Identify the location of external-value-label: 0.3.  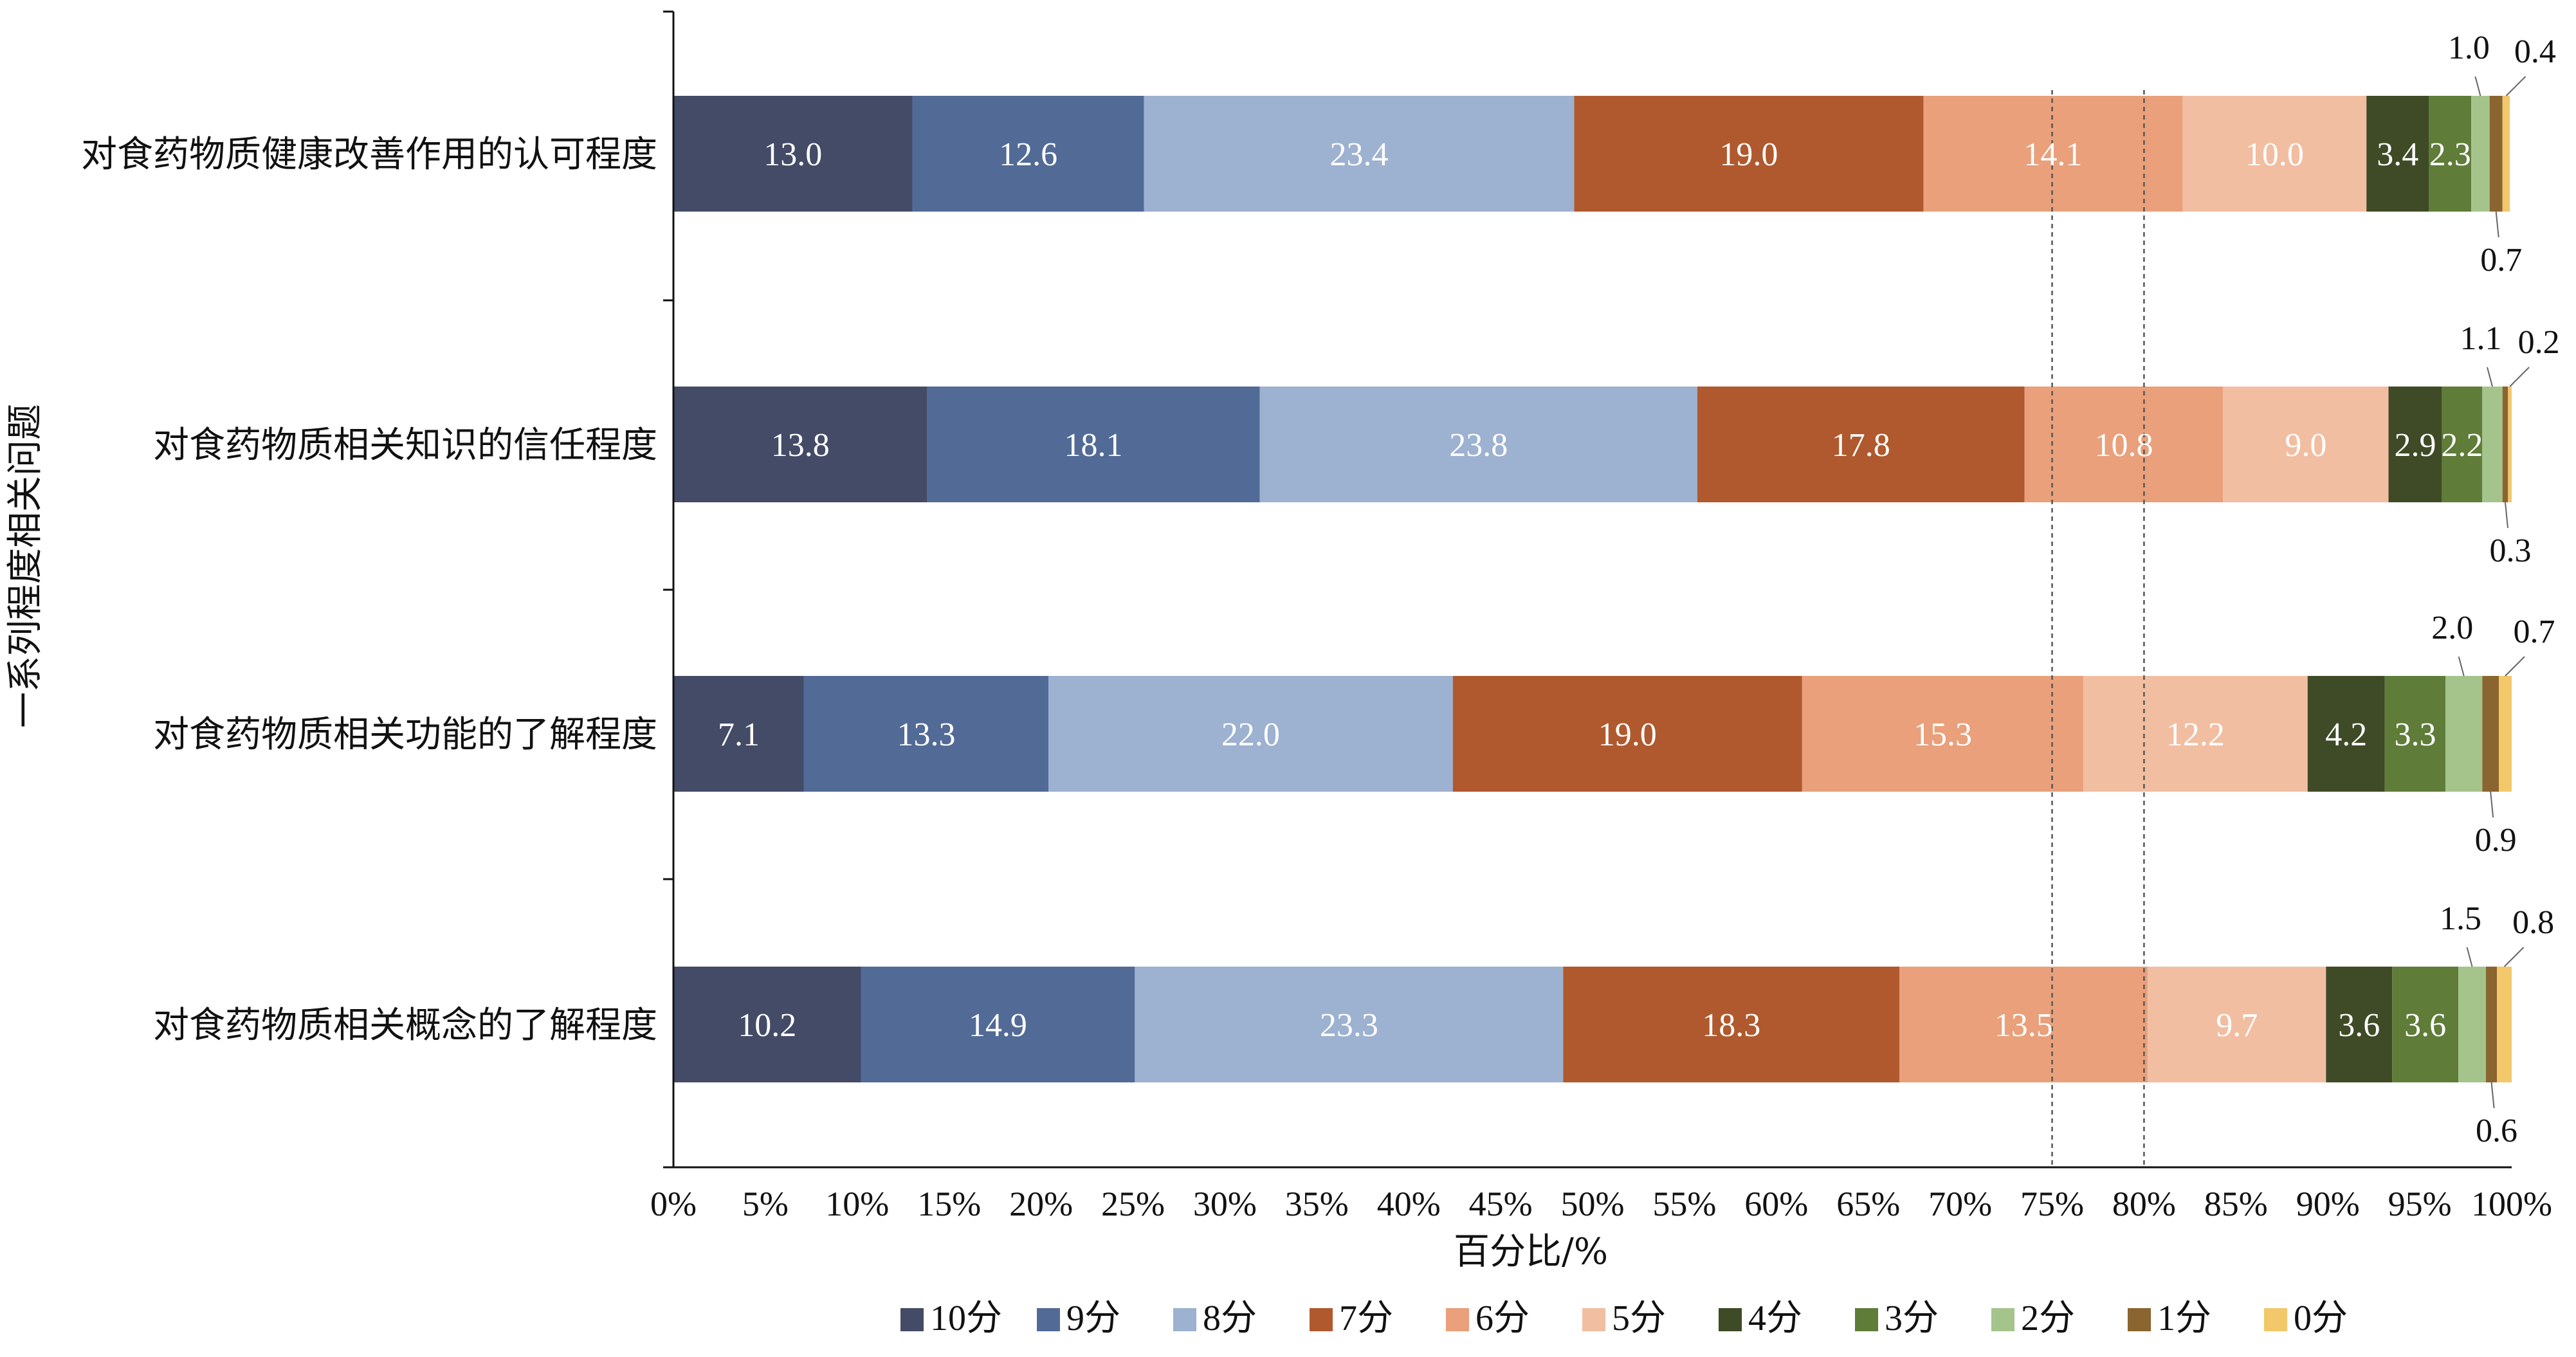
(2510, 551).